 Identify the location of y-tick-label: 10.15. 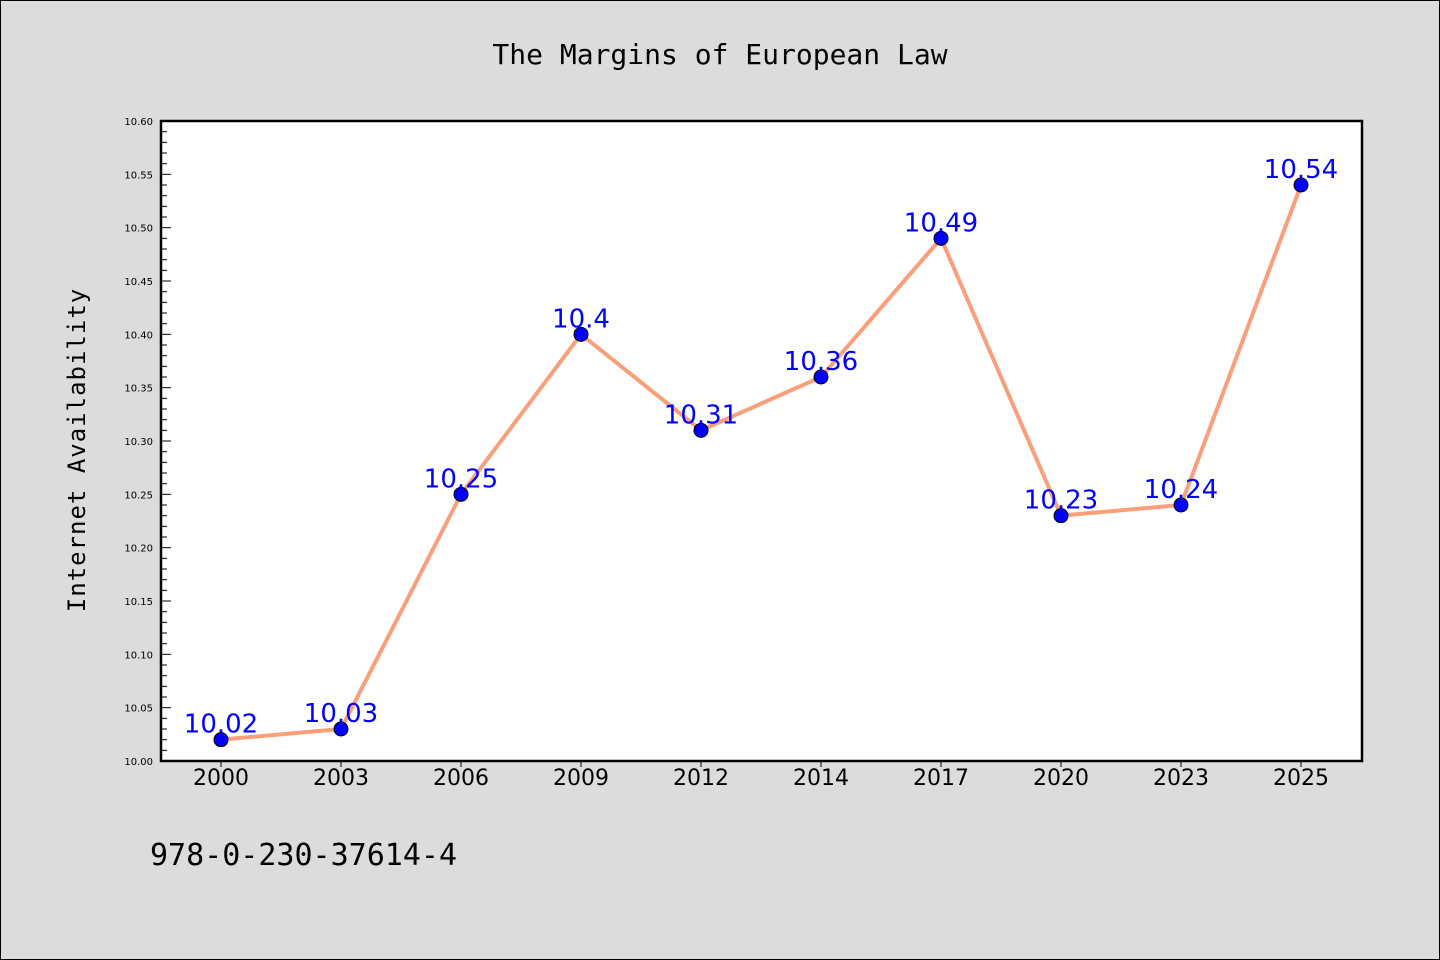
(138, 602).